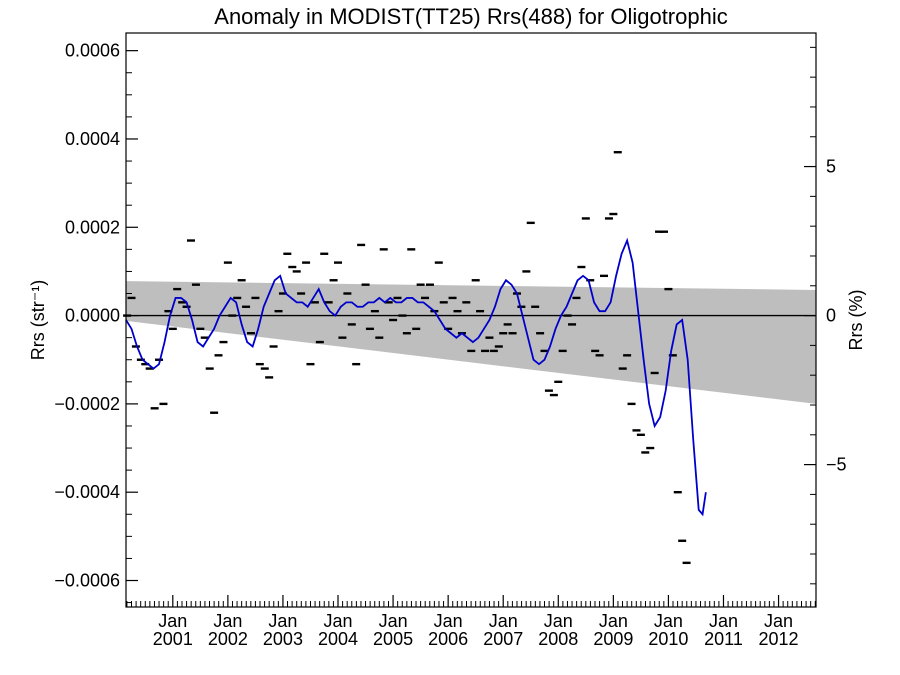  What do you see at coordinates (228, 639) in the screenshot?
I see `x-tick-year-label: 2002` at bounding box center [228, 639].